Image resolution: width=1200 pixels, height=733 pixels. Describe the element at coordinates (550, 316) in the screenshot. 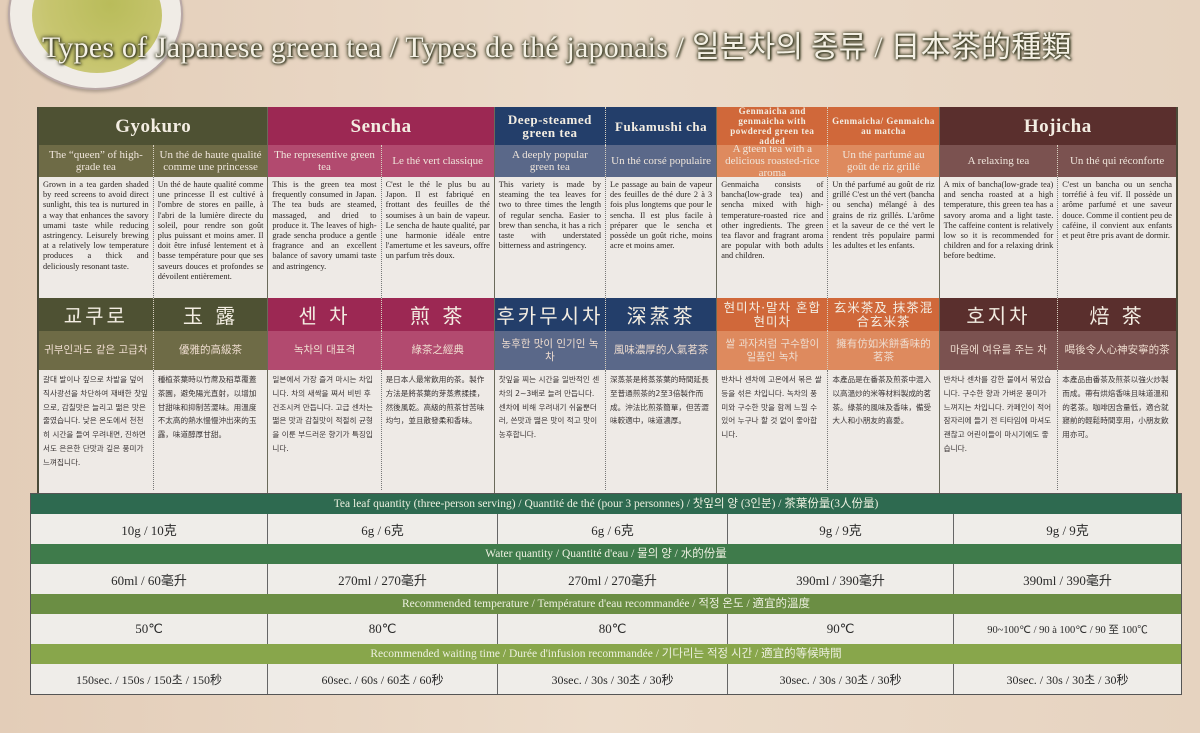

I see `korean-title: 후카무시차` at that location.